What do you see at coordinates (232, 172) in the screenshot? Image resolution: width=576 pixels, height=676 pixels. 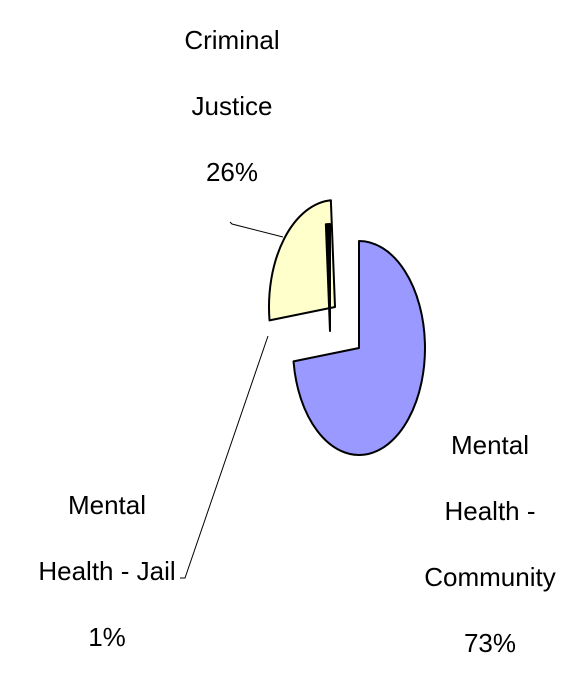 I see `value-label: 26%` at bounding box center [232, 172].